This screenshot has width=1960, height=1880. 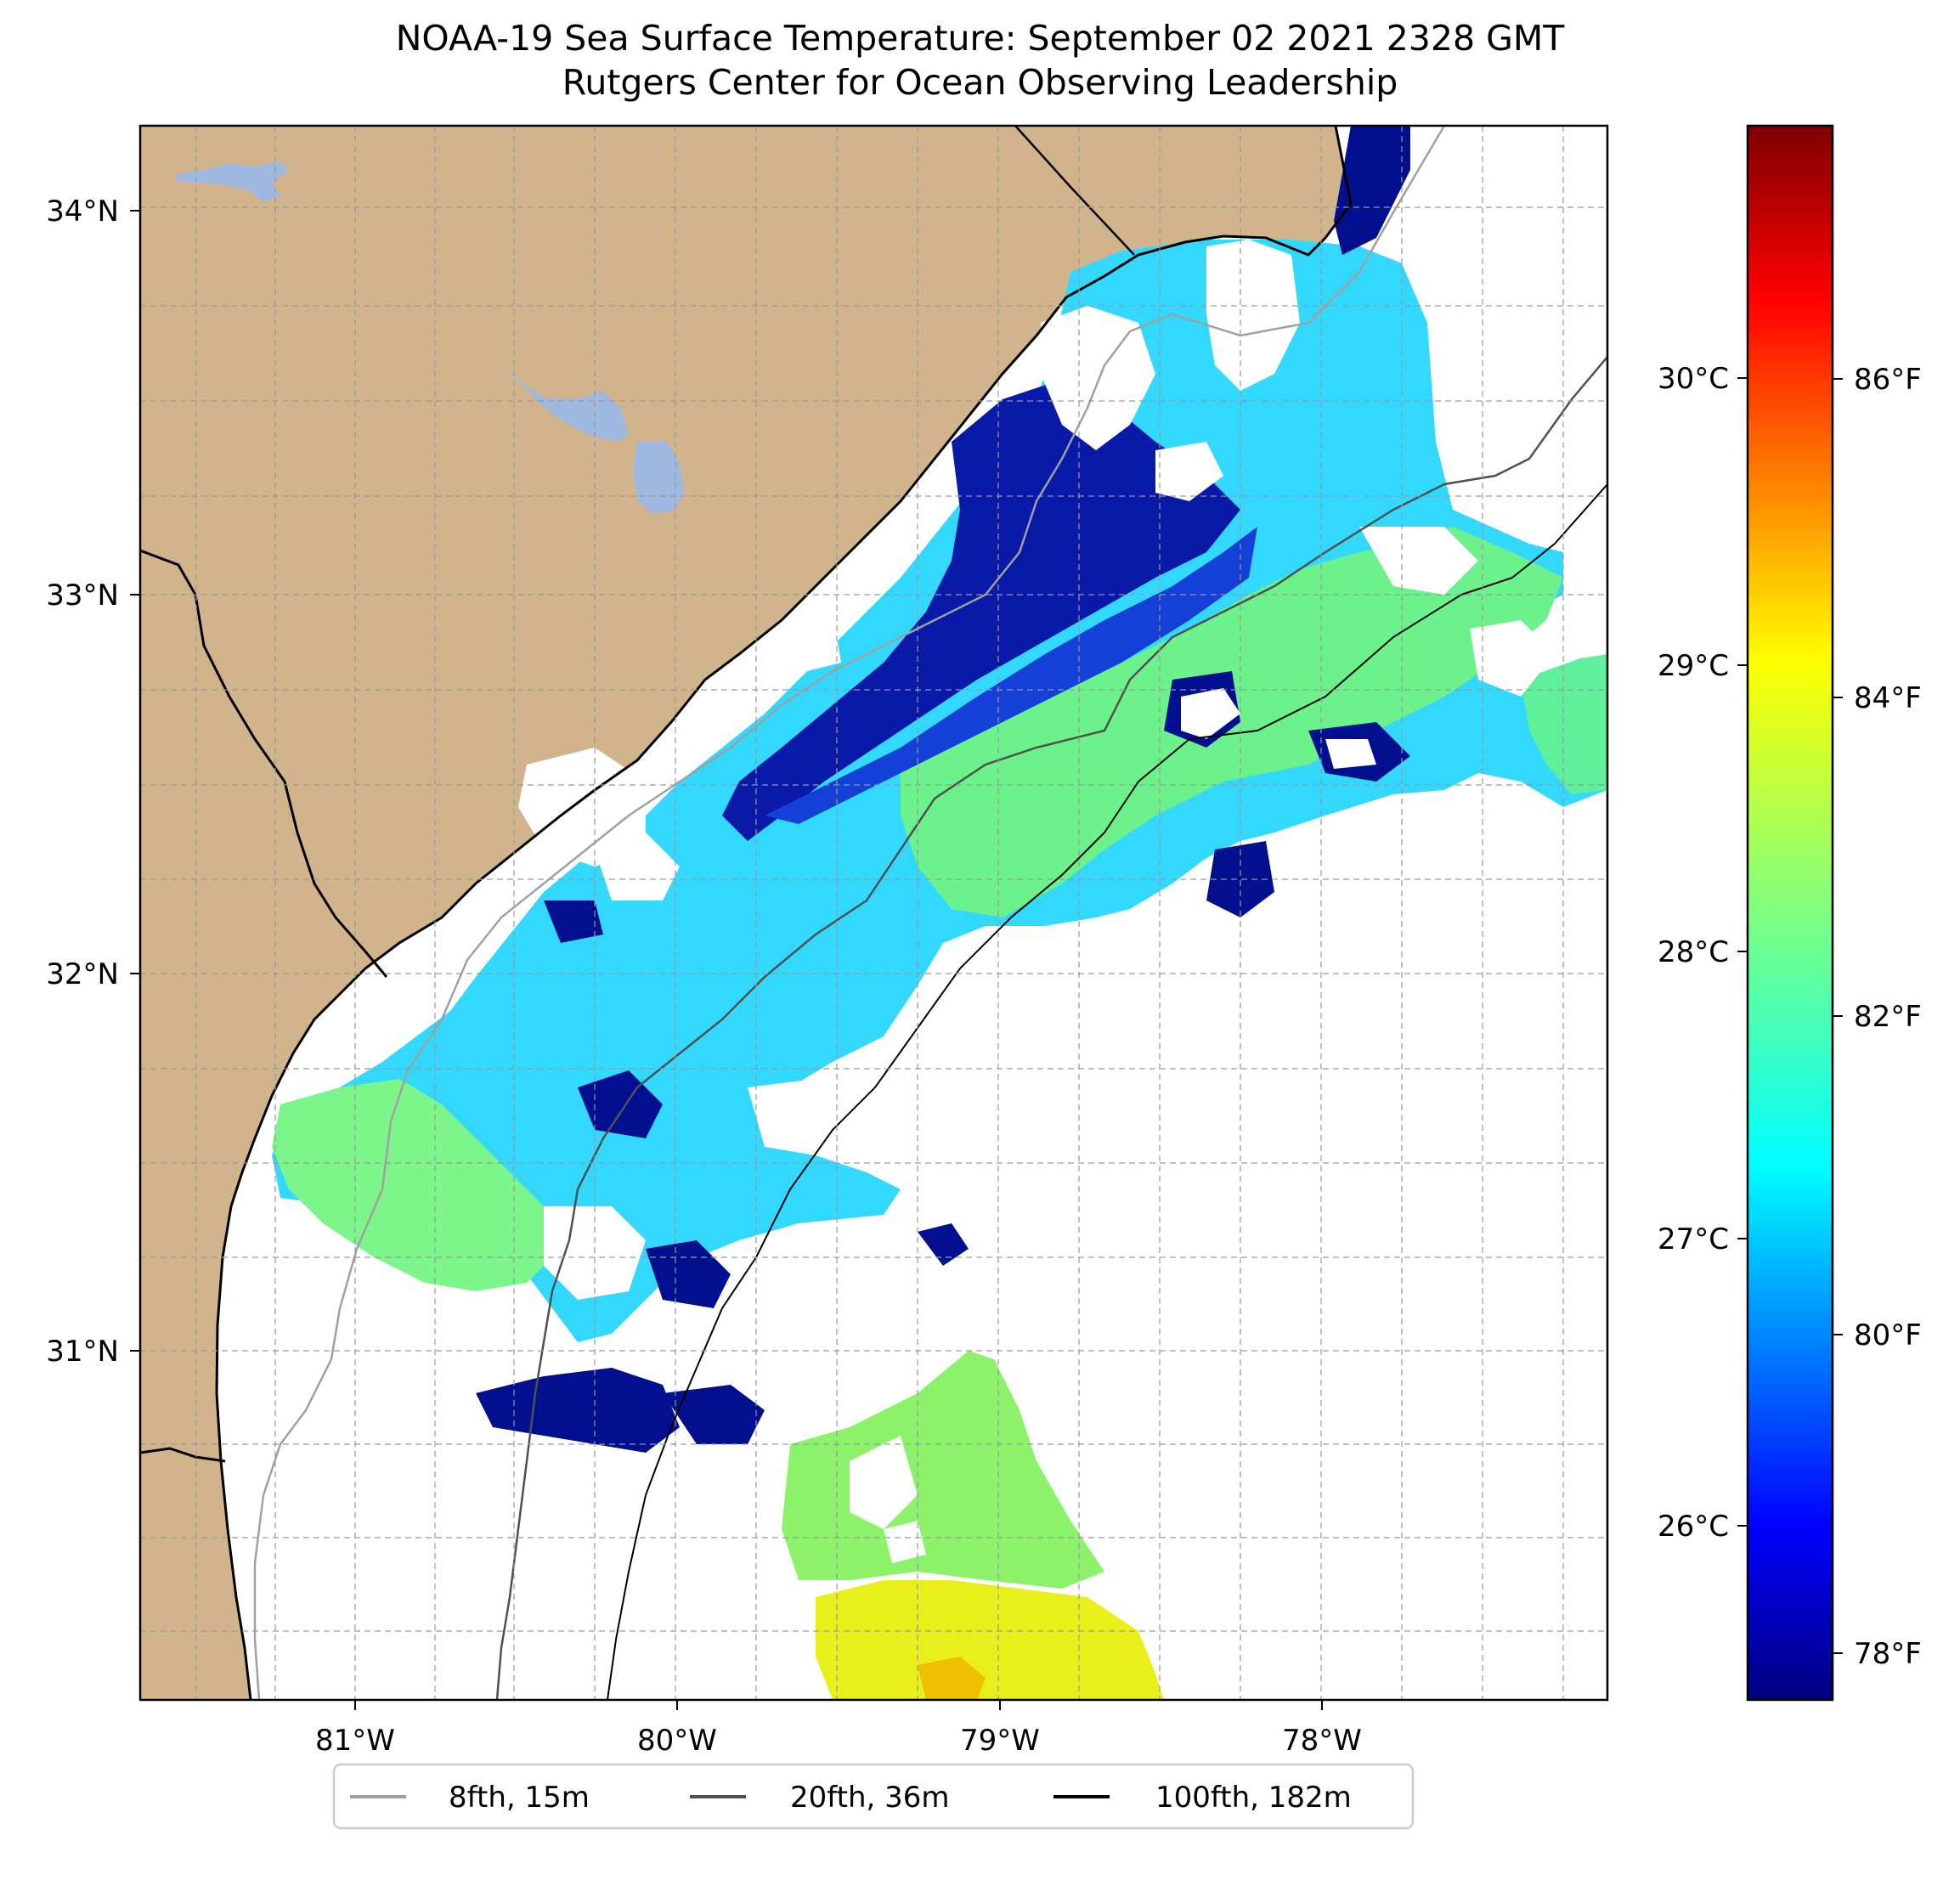 I want to click on lon-axis: 81°W 80°W 79°W 78°W, so click(x=839, y=1729).